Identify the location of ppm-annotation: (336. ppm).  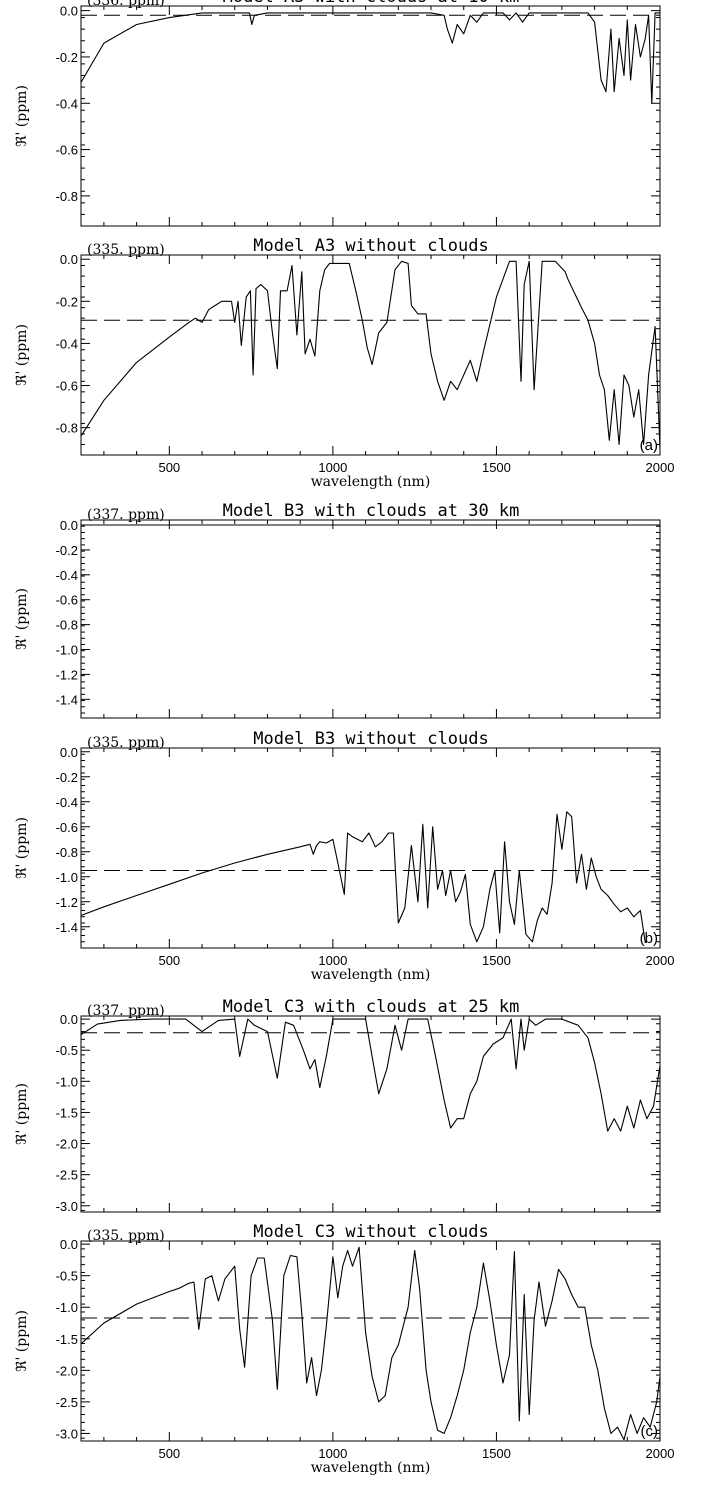
(126, 4).